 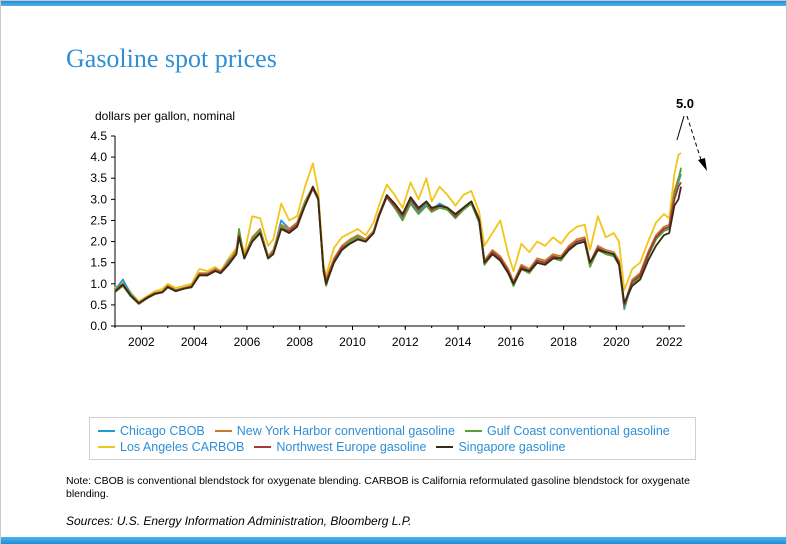 What do you see at coordinates (299, 342) in the screenshot?
I see `x-tick-label-3: 2008` at bounding box center [299, 342].